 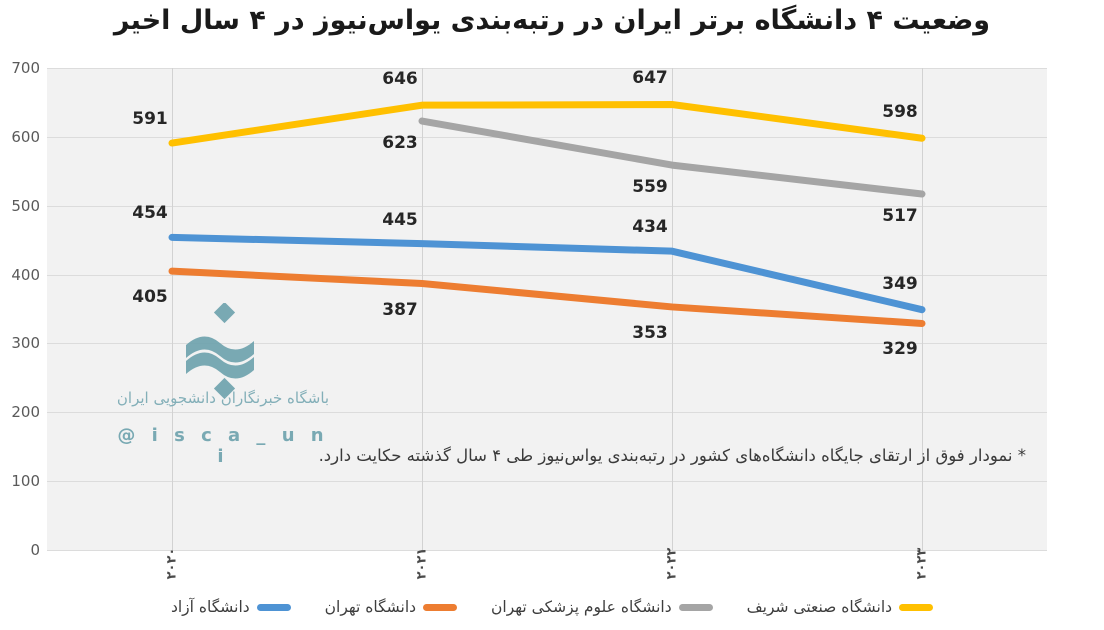 What do you see at coordinates (25, 481) in the screenshot?
I see `y-axis-tick-label: 100` at bounding box center [25, 481].